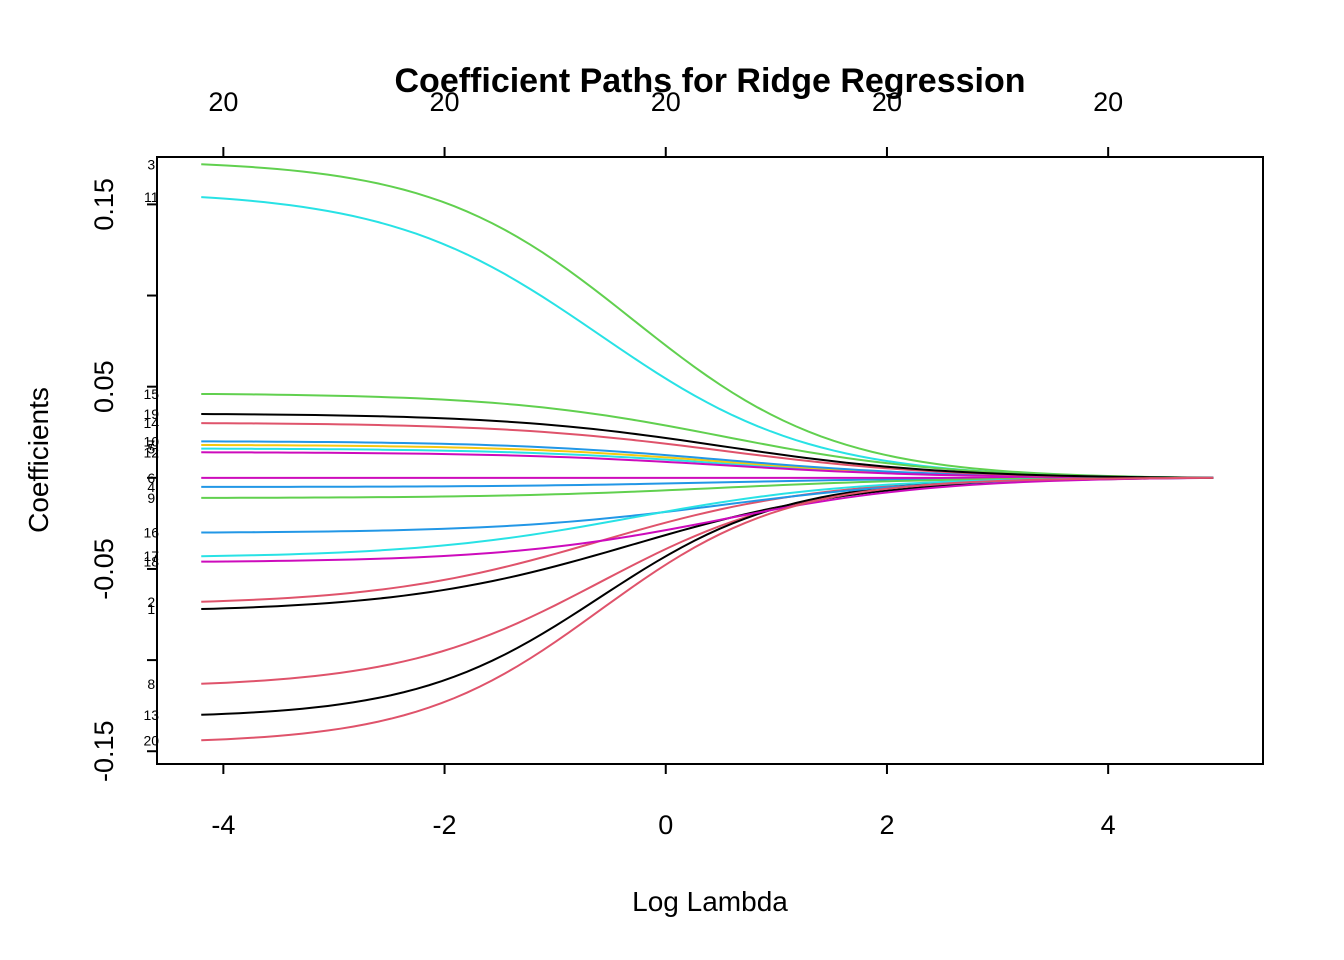  What do you see at coordinates (151, 445) in the screenshot?
I see `series-label-7: 7` at bounding box center [151, 445].